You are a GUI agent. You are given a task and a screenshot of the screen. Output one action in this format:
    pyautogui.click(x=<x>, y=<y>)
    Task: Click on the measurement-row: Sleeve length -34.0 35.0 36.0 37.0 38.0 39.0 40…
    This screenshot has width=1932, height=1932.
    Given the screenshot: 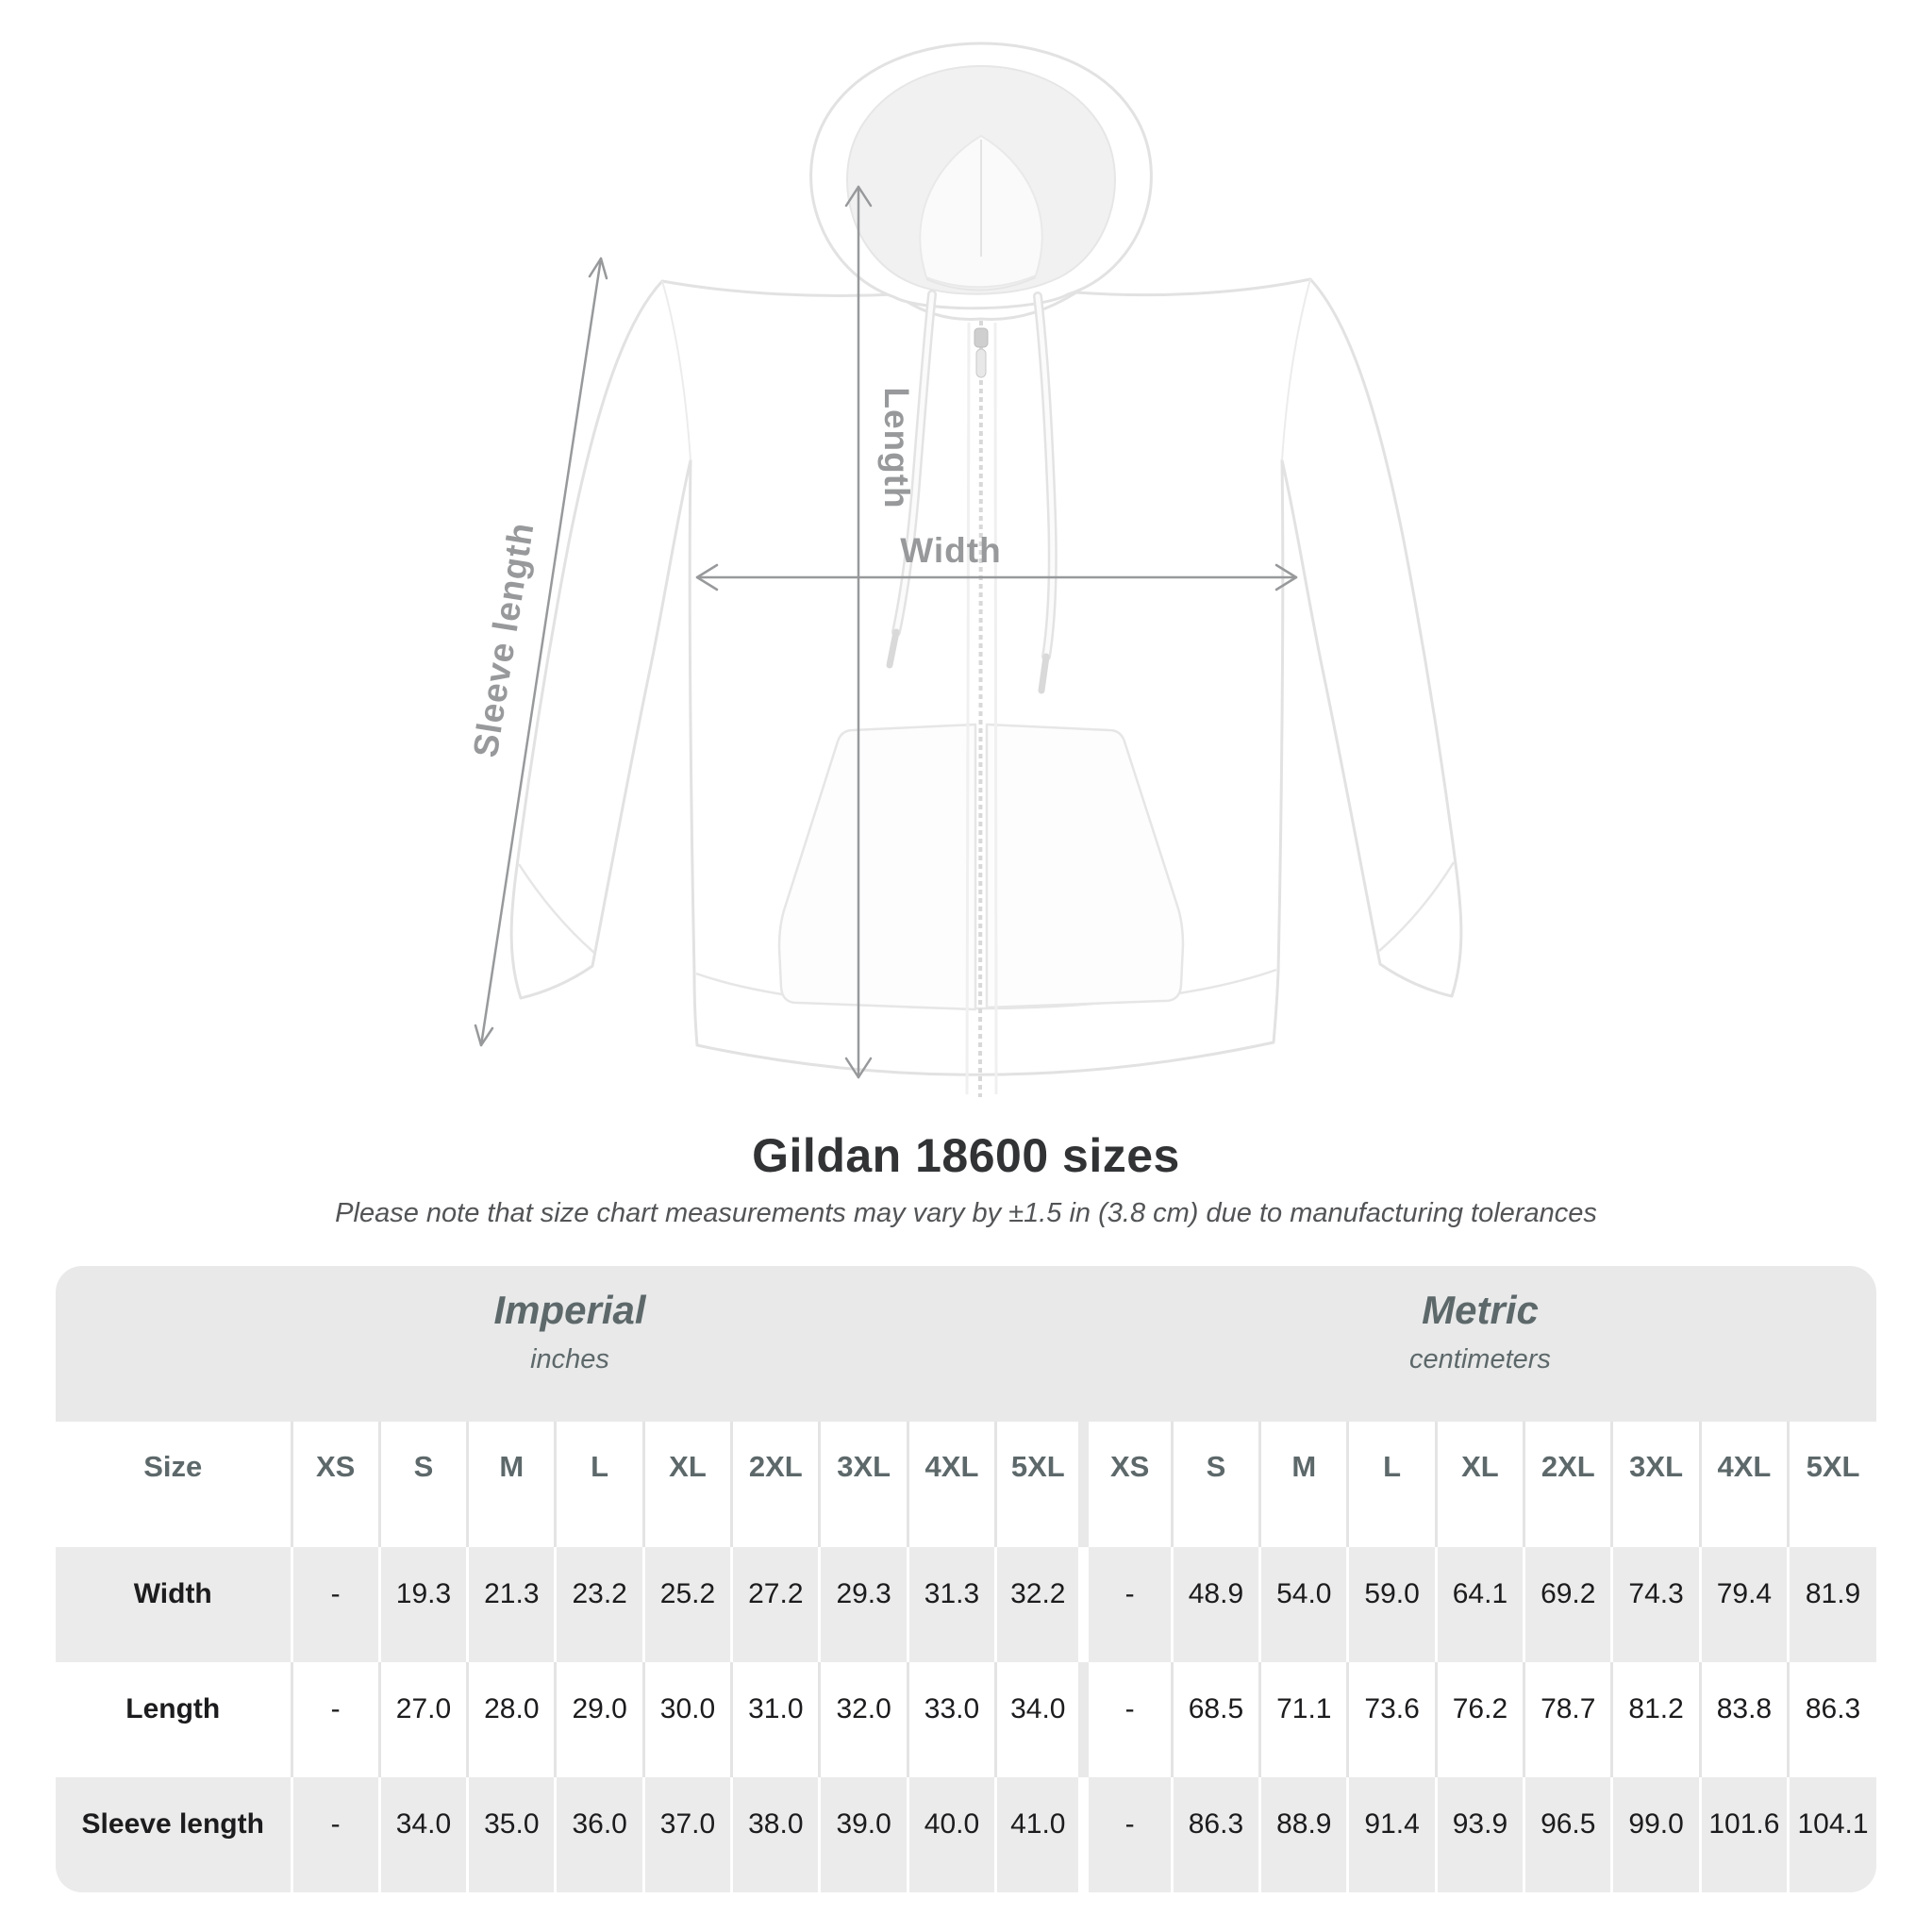 What is the action you would take?
    pyautogui.click(x=966, y=1834)
    